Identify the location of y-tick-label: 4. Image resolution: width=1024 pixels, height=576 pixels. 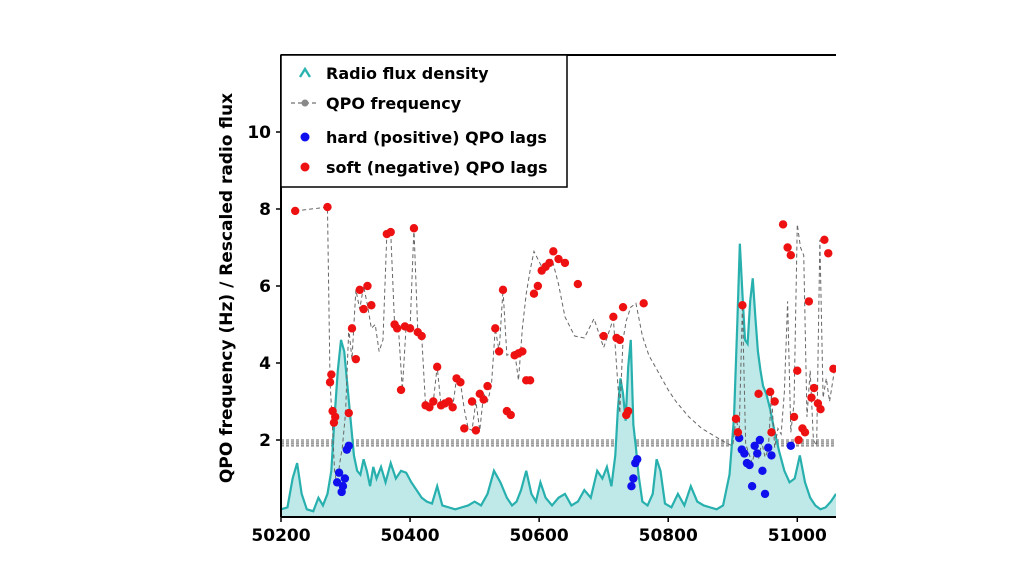
(265, 364).